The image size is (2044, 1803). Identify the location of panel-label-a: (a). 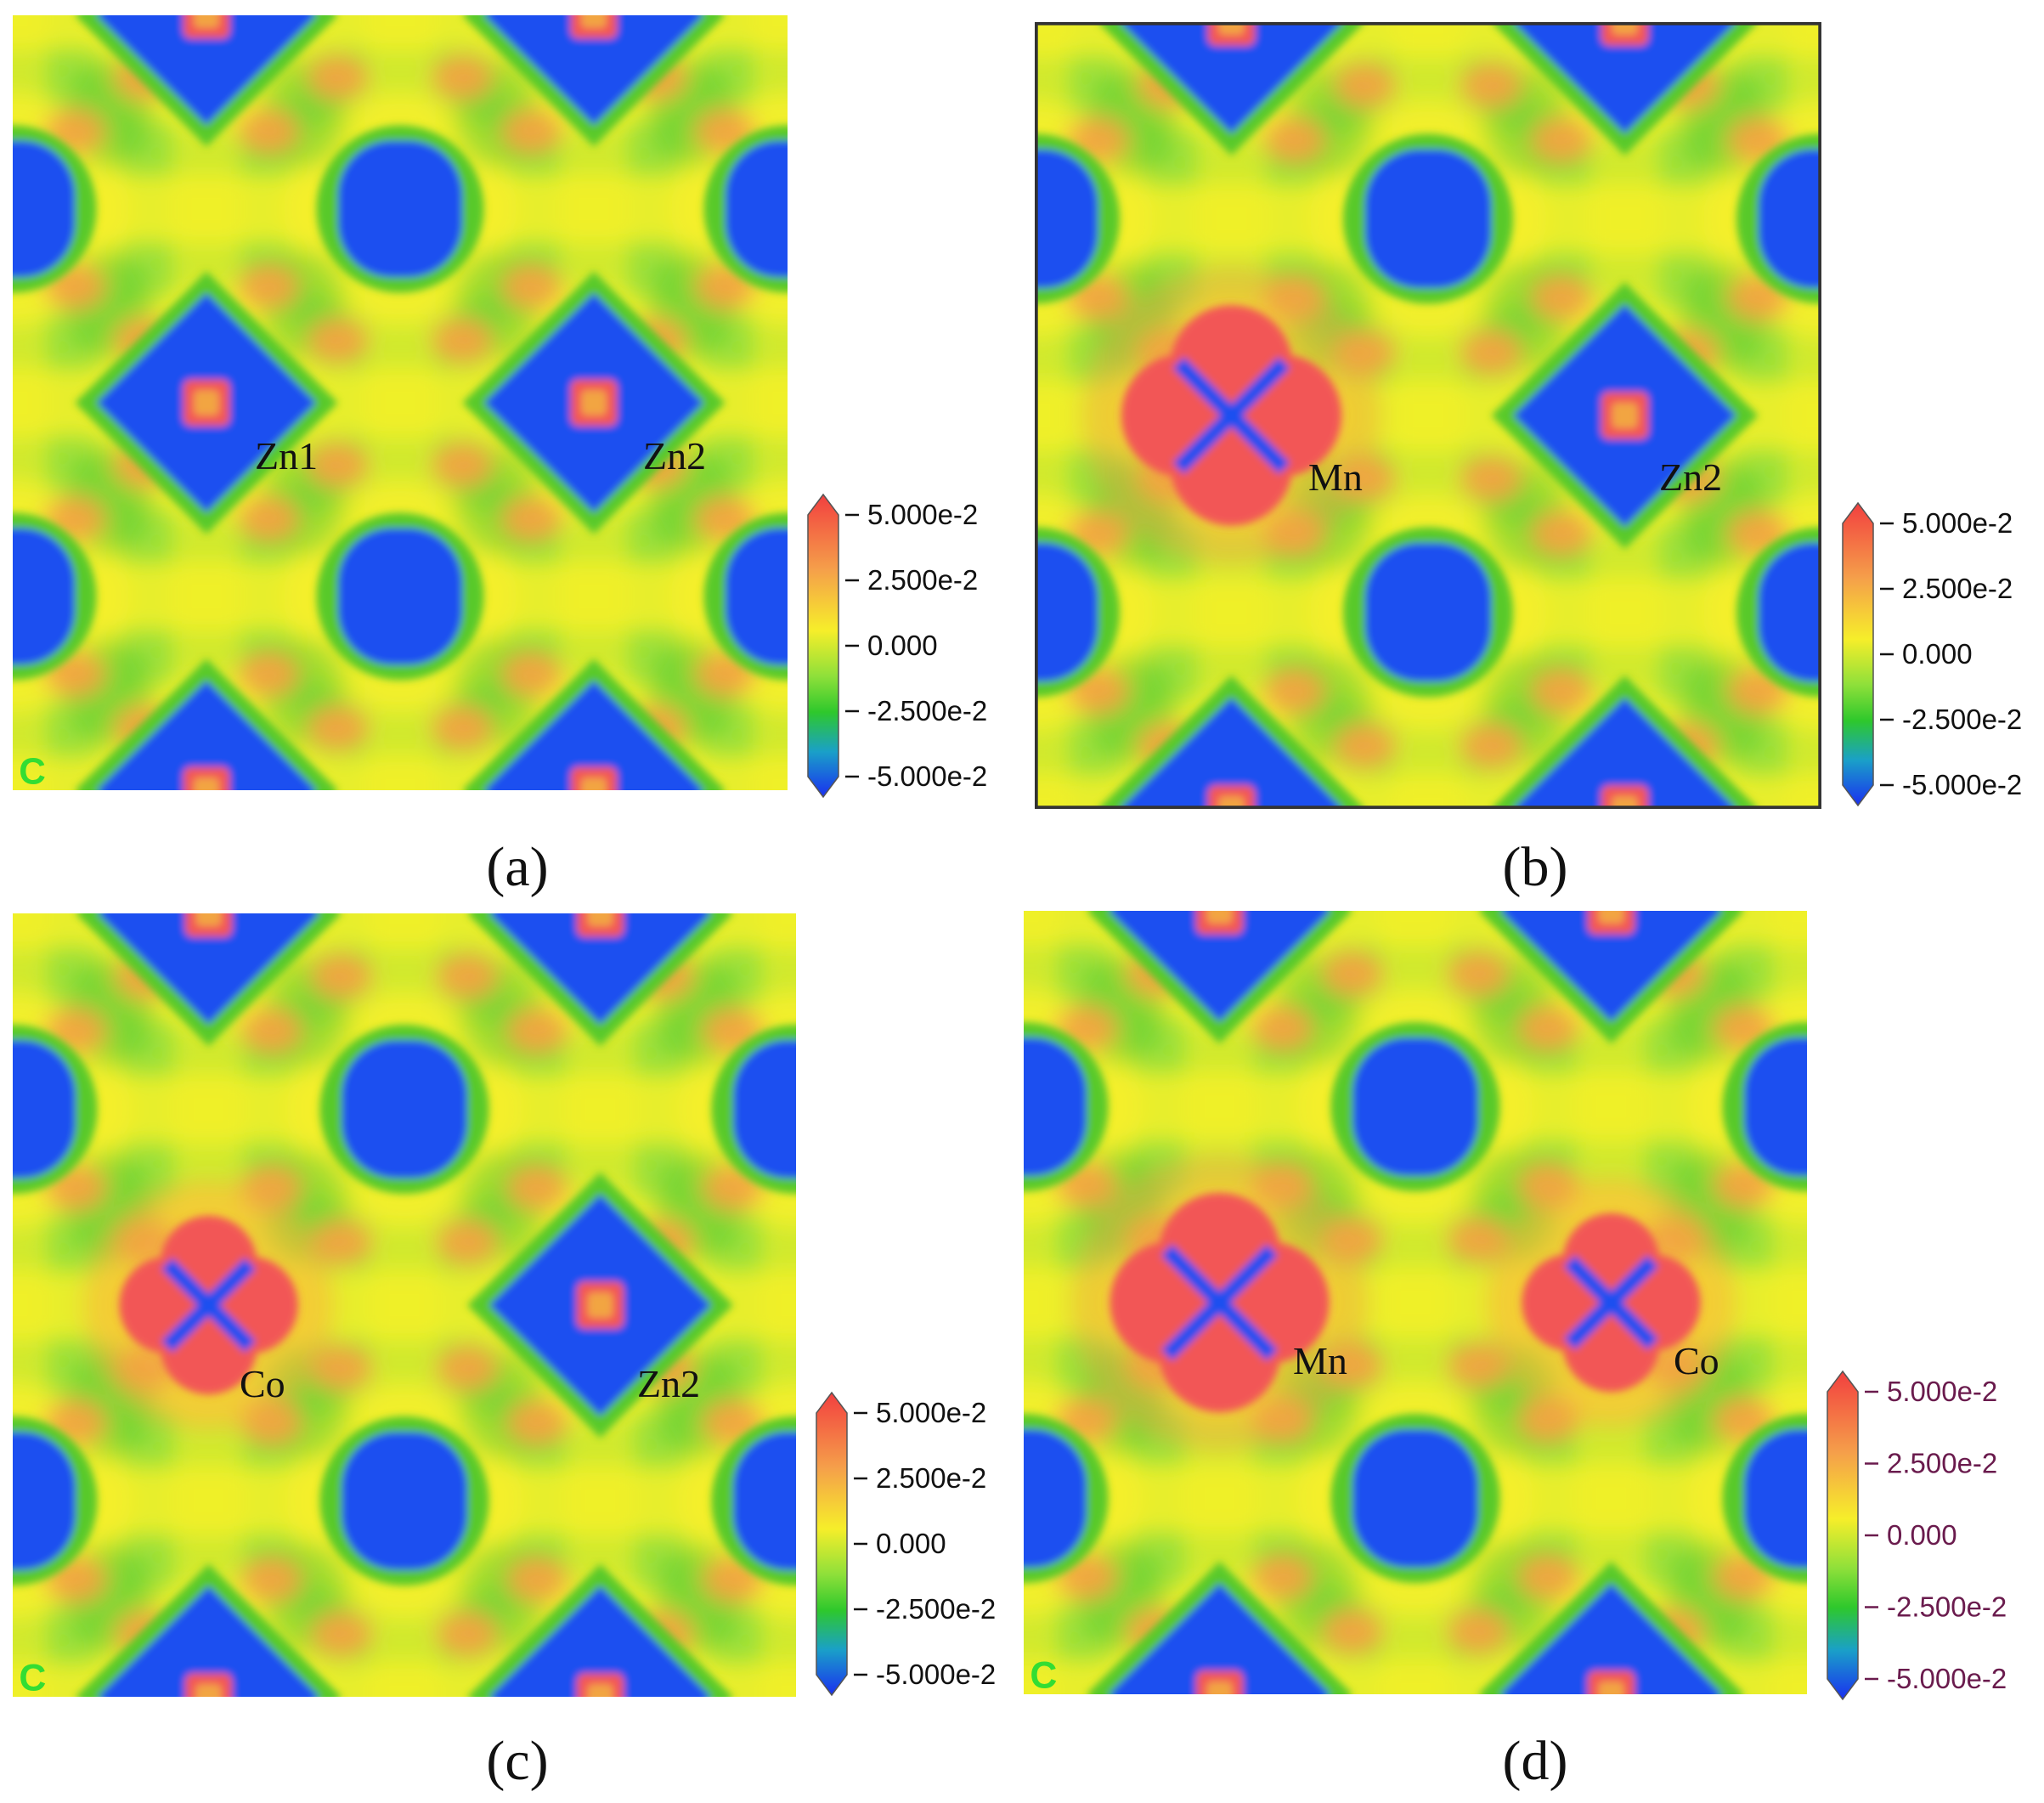
(517, 867).